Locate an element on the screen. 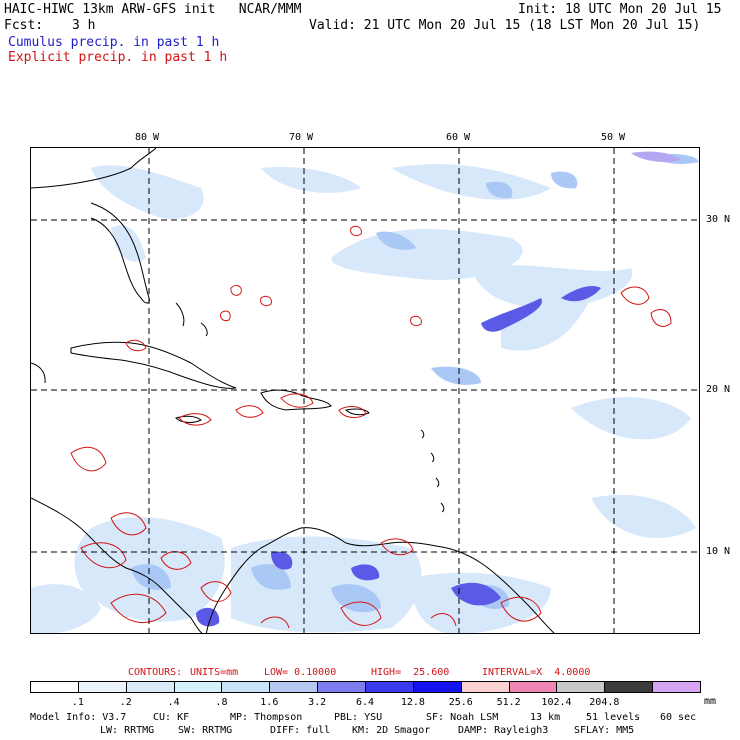  colorbar-tick-label: 204.8 is located at coordinates (604, 702).